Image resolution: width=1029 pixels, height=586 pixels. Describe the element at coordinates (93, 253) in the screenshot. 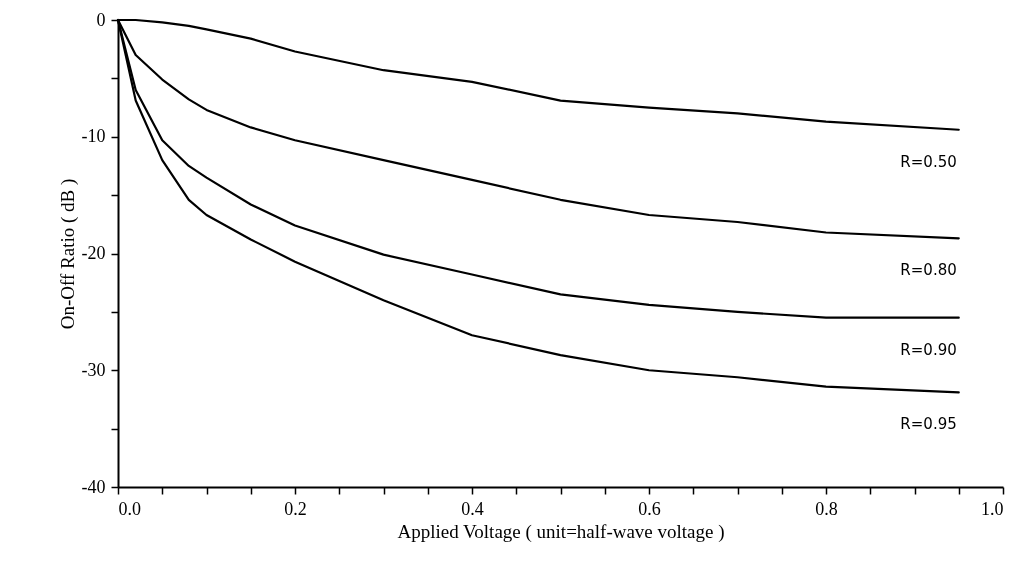

I see `y-tick-label: -20` at that location.